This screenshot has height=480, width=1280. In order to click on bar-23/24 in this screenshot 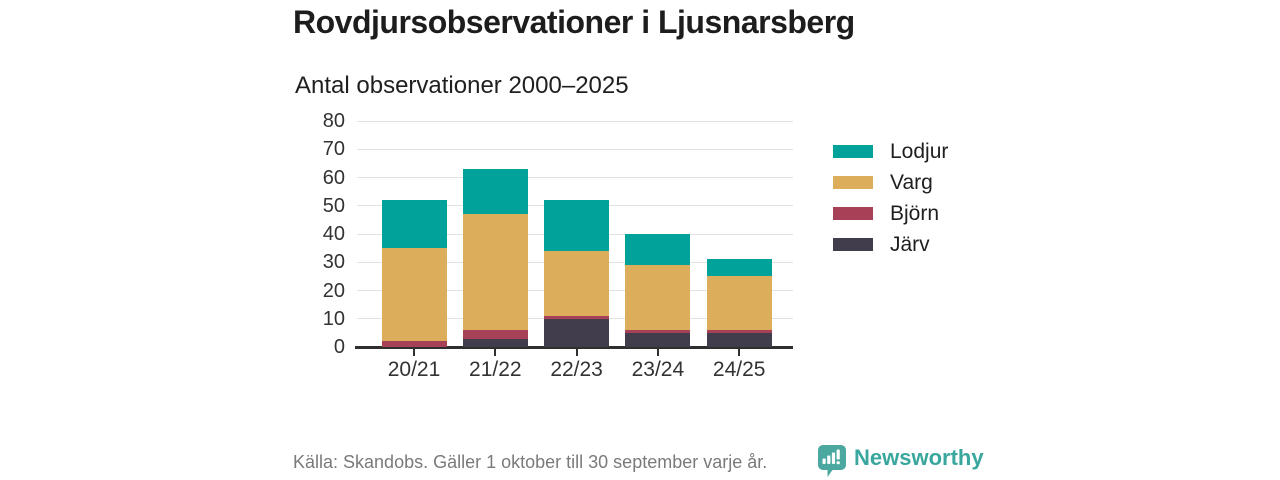, I will do `click(658, 234)`.